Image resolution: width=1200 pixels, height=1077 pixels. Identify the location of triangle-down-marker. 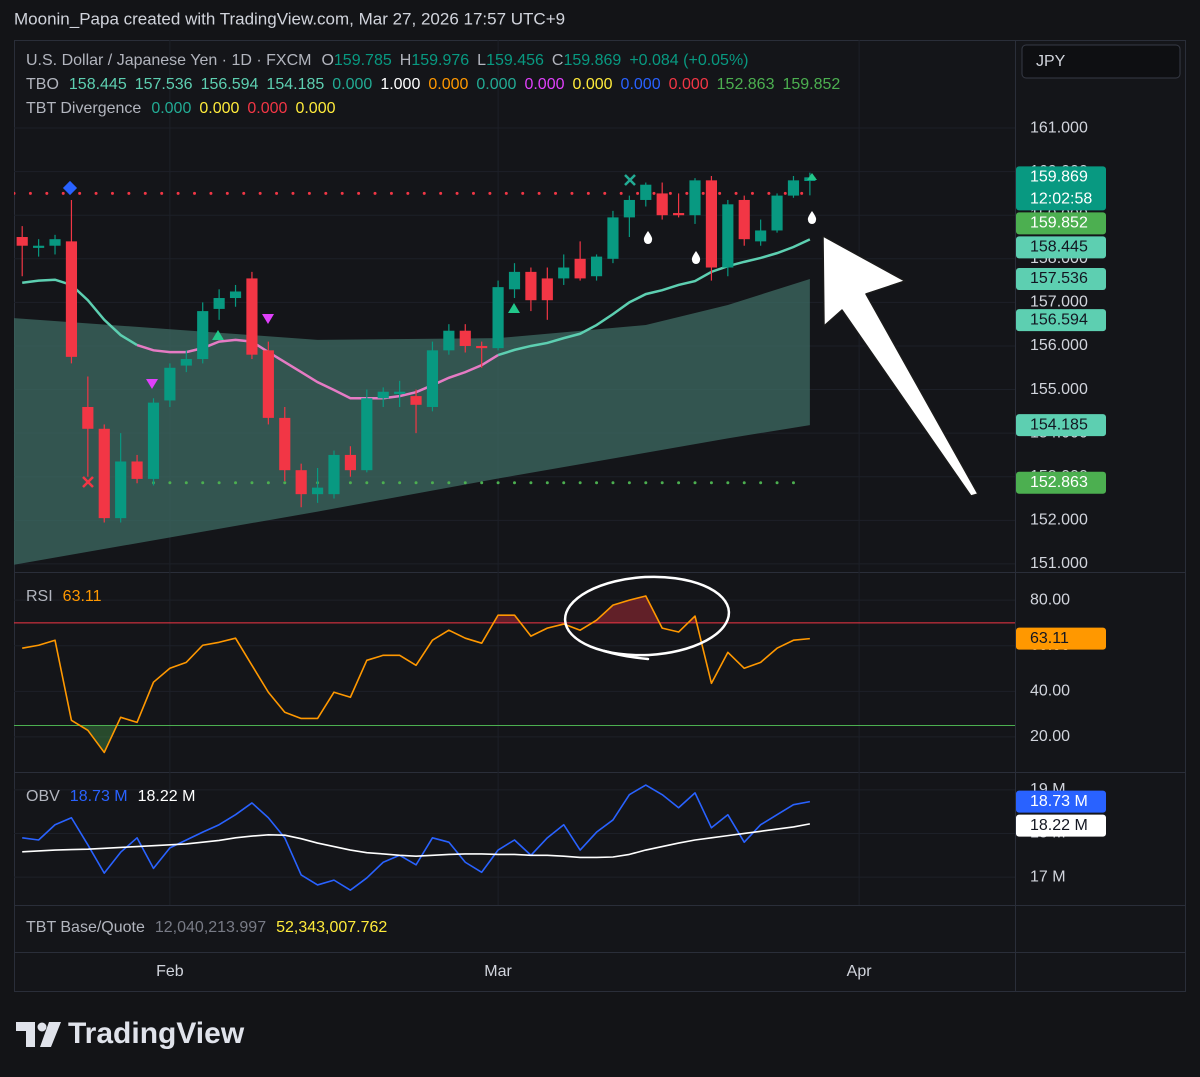
(268, 319).